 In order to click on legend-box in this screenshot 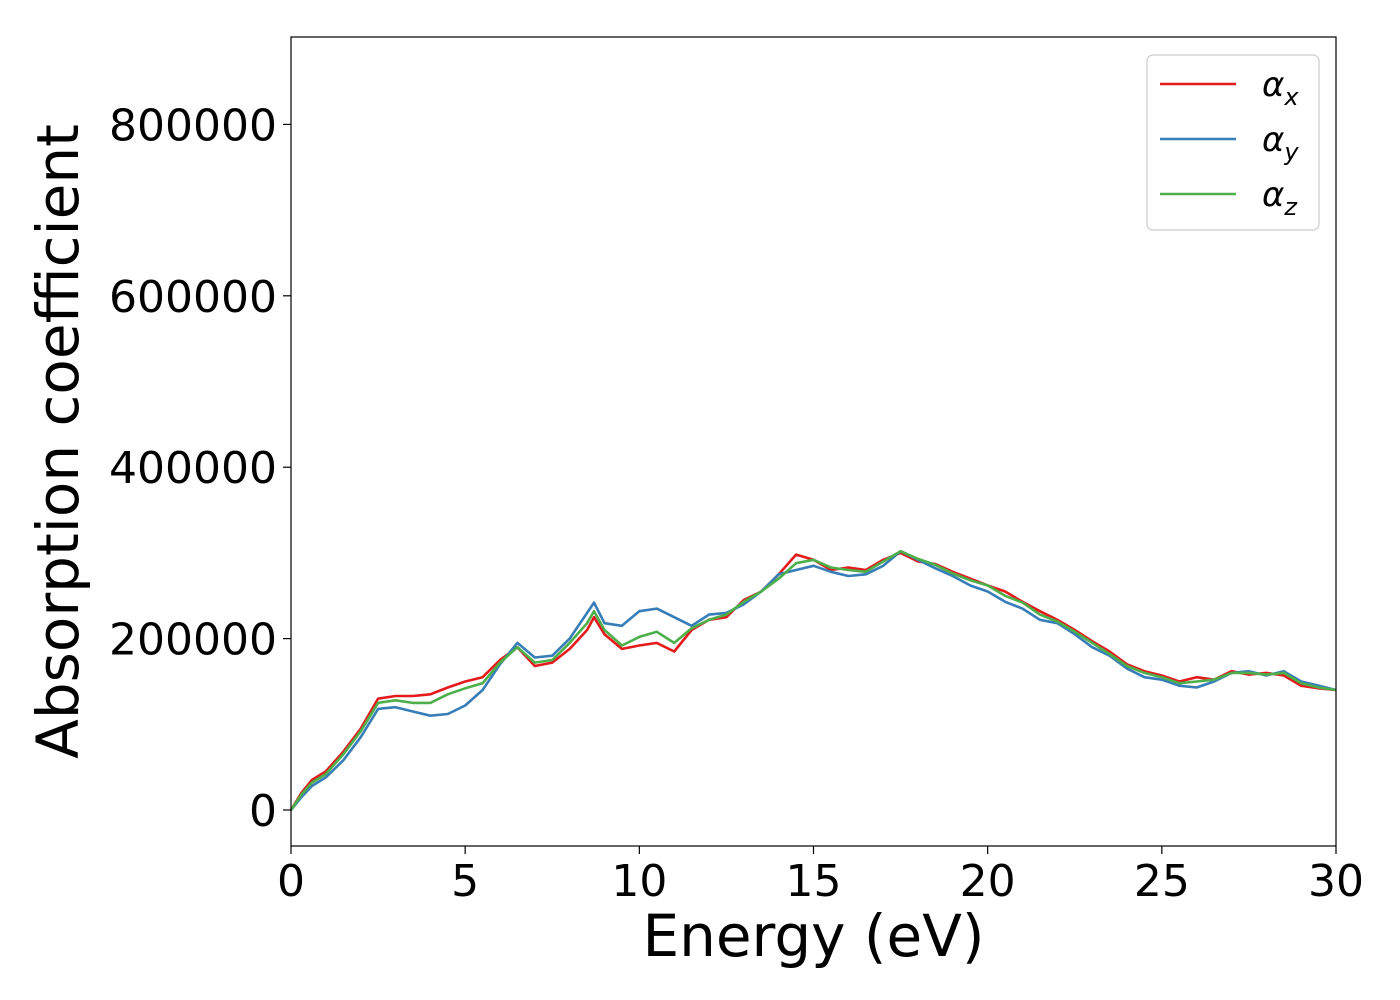, I will do `click(1233, 142)`.